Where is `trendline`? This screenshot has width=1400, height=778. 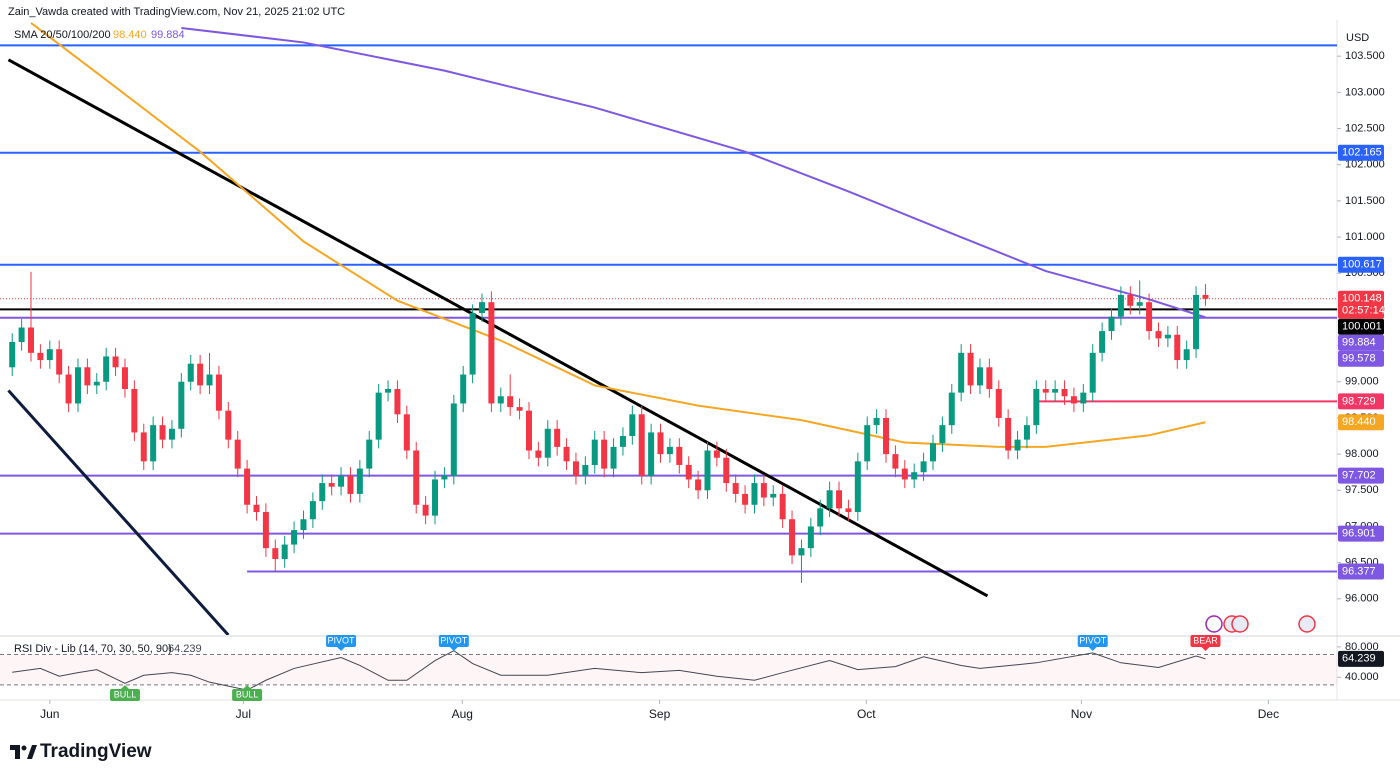
trendline is located at coordinates (118, 512).